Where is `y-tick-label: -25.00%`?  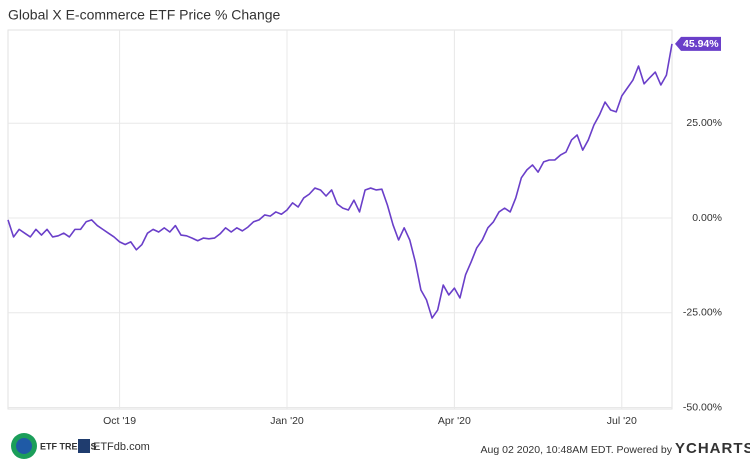
y-tick-label: -25.00% is located at coordinates (702, 313).